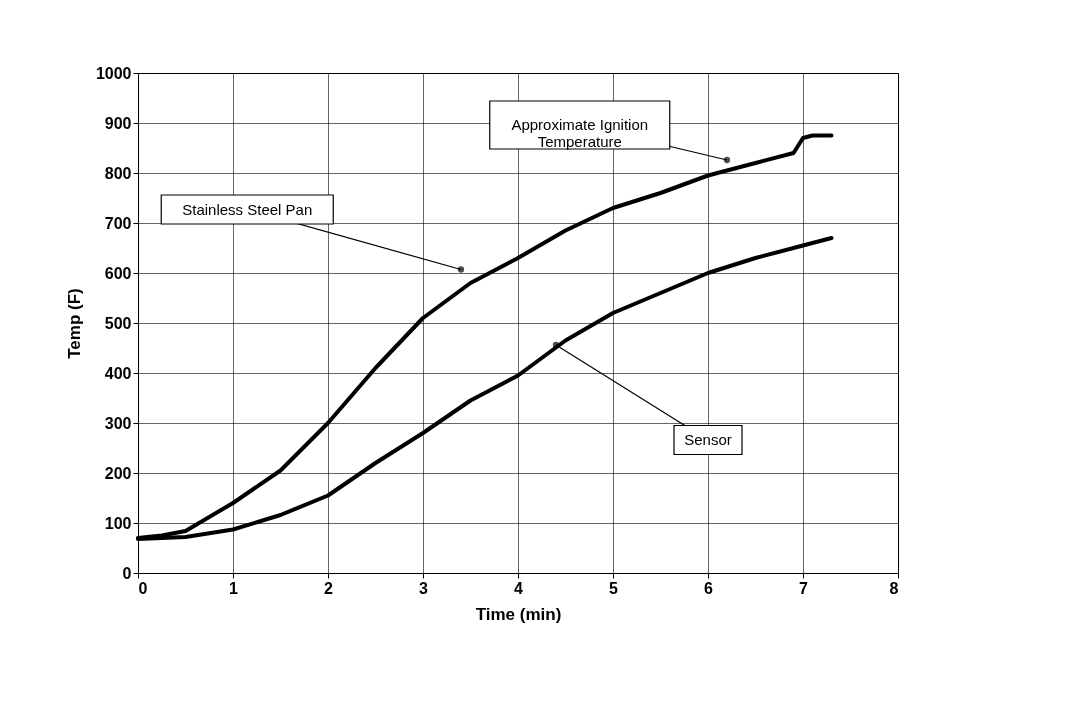 Image resolution: width=1067 pixels, height=725 pixels. Describe the element at coordinates (518, 614) in the screenshot. I see `x-axis-title: Time (min)` at that location.